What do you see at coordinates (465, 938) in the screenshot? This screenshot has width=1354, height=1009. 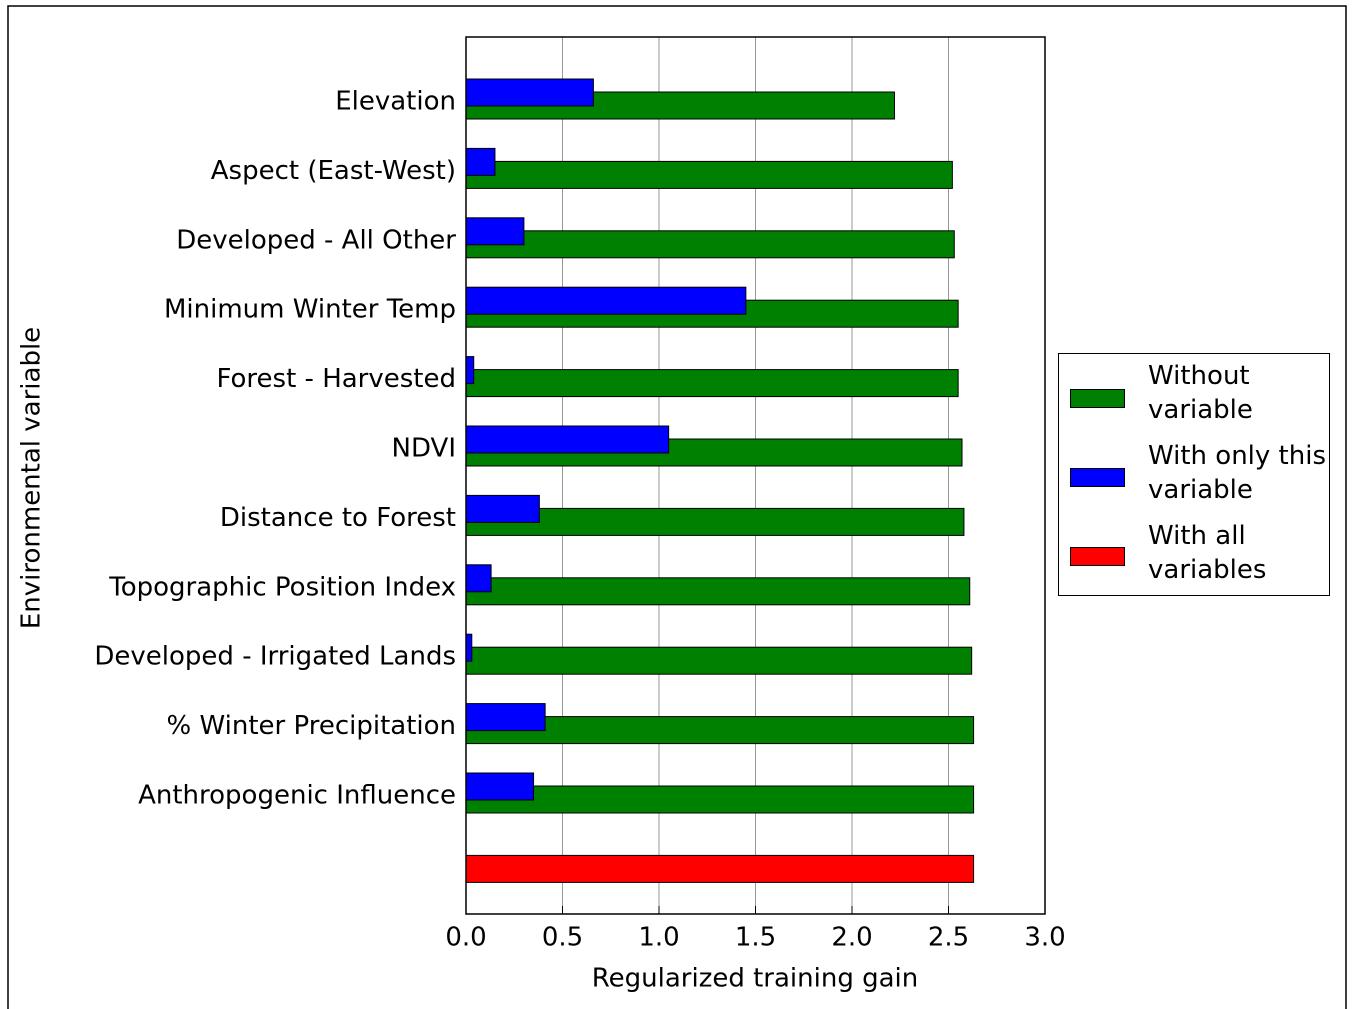 I see `x-tick-label: 0.0` at bounding box center [465, 938].